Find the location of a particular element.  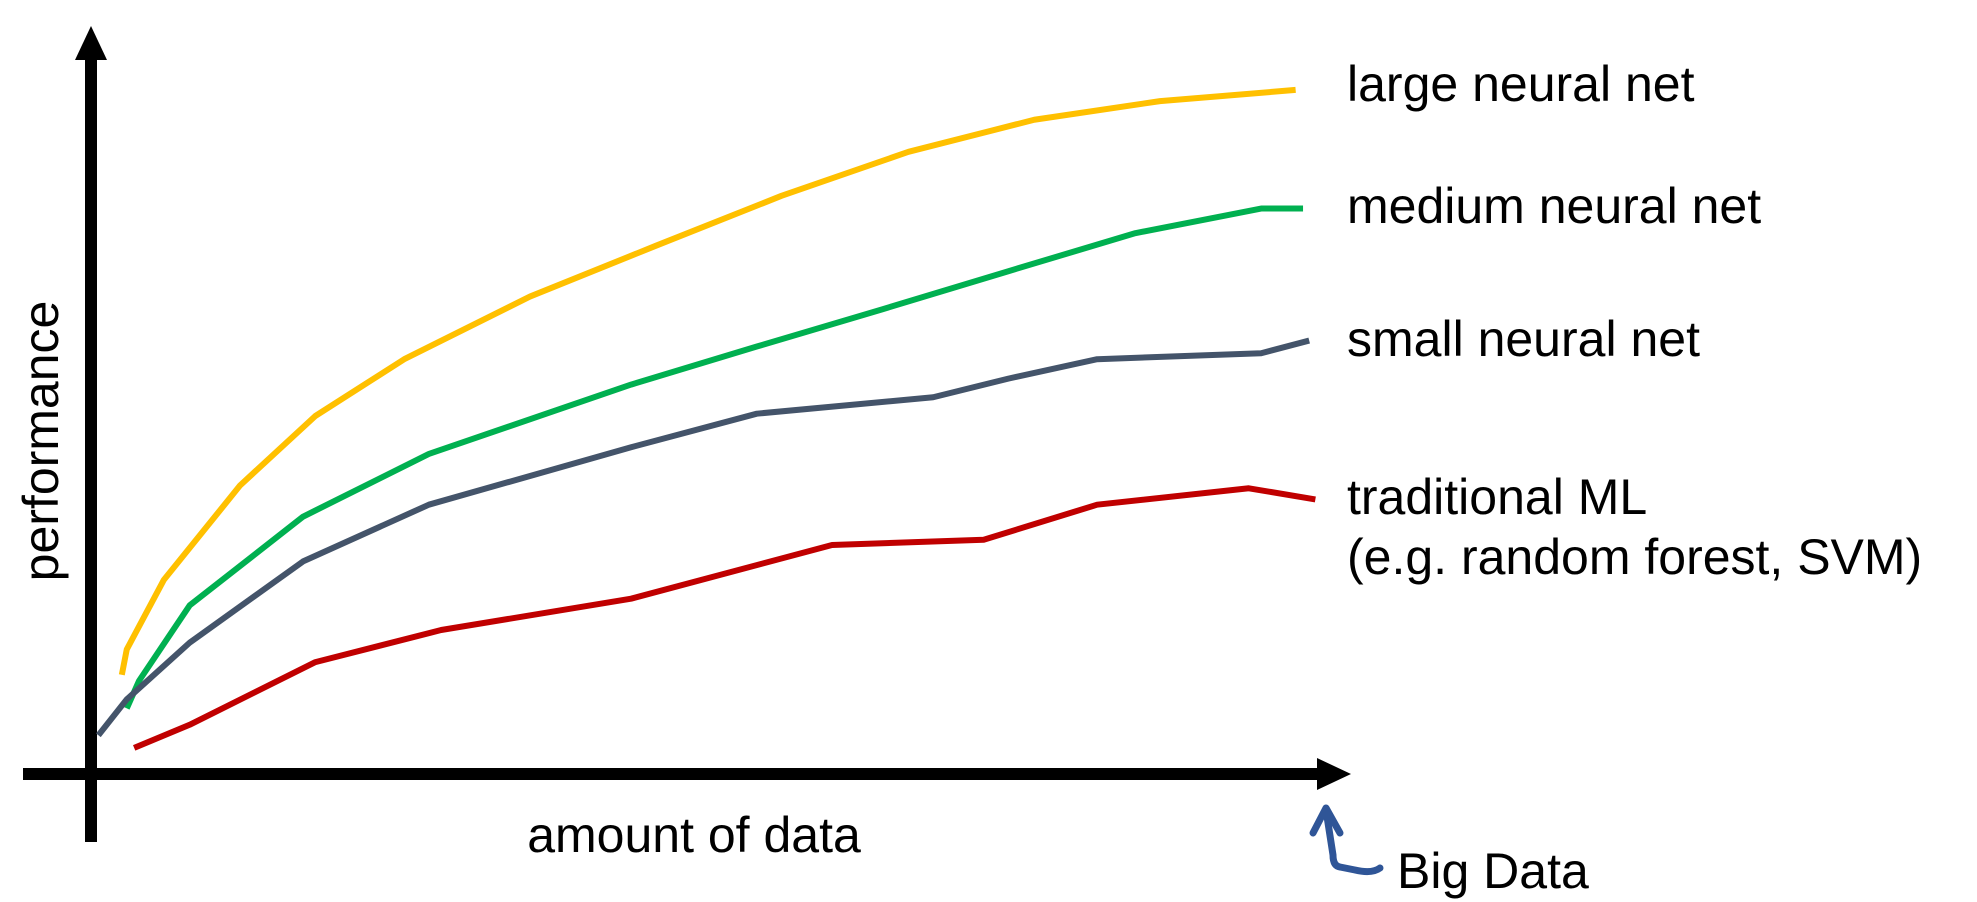

x-axis-label: amount of data is located at coordinates (694, 835).